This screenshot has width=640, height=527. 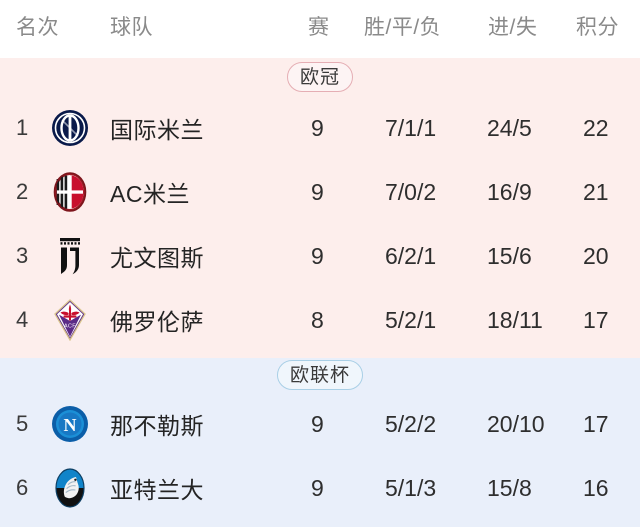 What do you see at coordinates (22, 191) in the screenshot?
I see `row-rank: 2` at bounding box center [22, 191].